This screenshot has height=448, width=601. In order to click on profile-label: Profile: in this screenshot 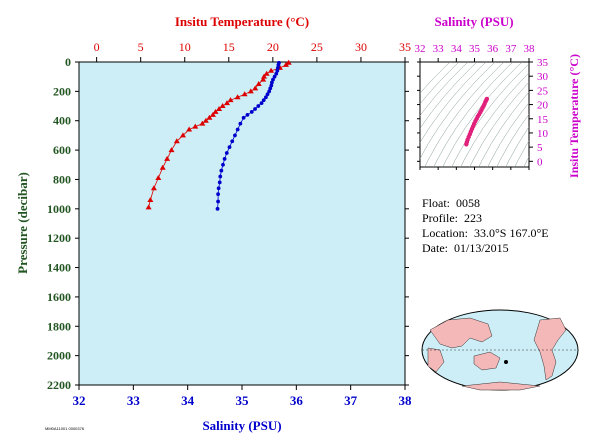, I will do `click(440, 218)`.